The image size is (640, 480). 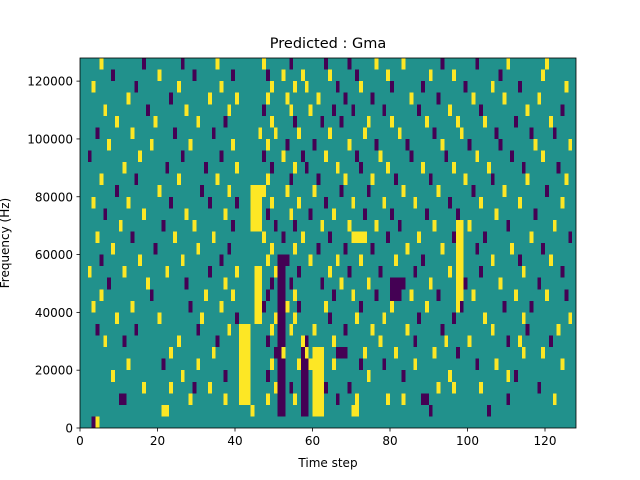 I want to click on y-axis: 0 20000 40000 60000 80000 100000 120000, so click(x=53, y=255).